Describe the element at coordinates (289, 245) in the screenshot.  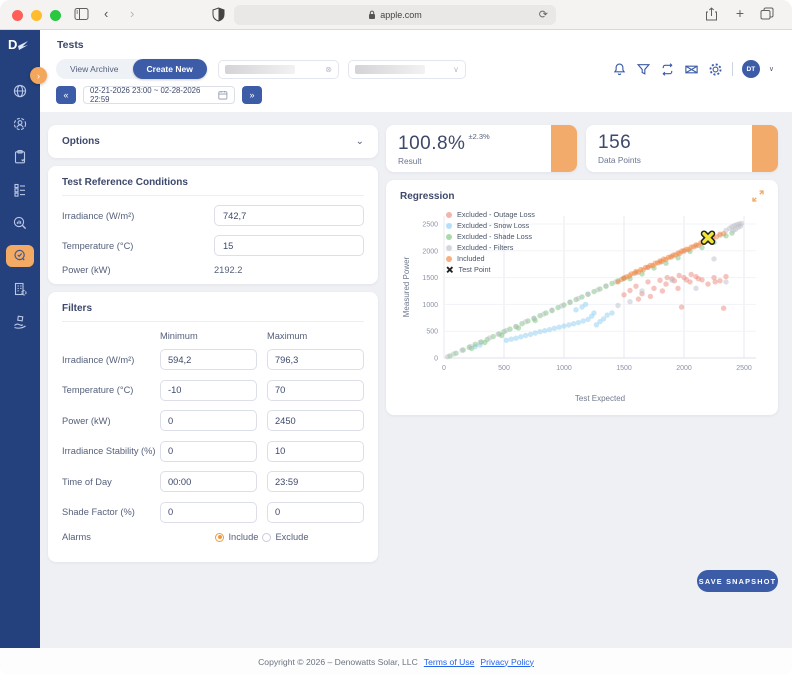
I see `temperature-ref-input` at that location.